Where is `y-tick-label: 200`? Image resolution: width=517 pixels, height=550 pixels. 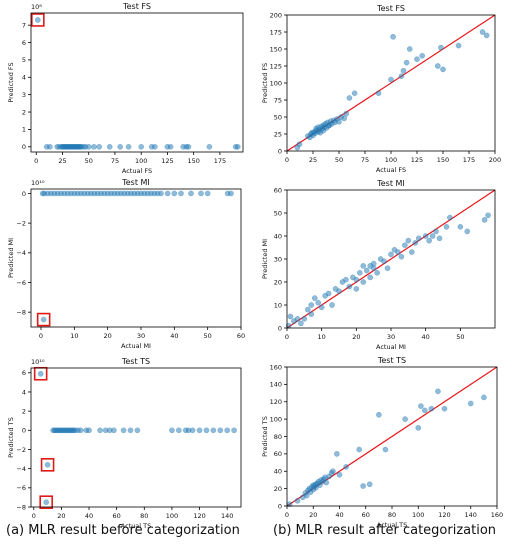 y-tick-label: 200 is located at coordinates (276, 15).